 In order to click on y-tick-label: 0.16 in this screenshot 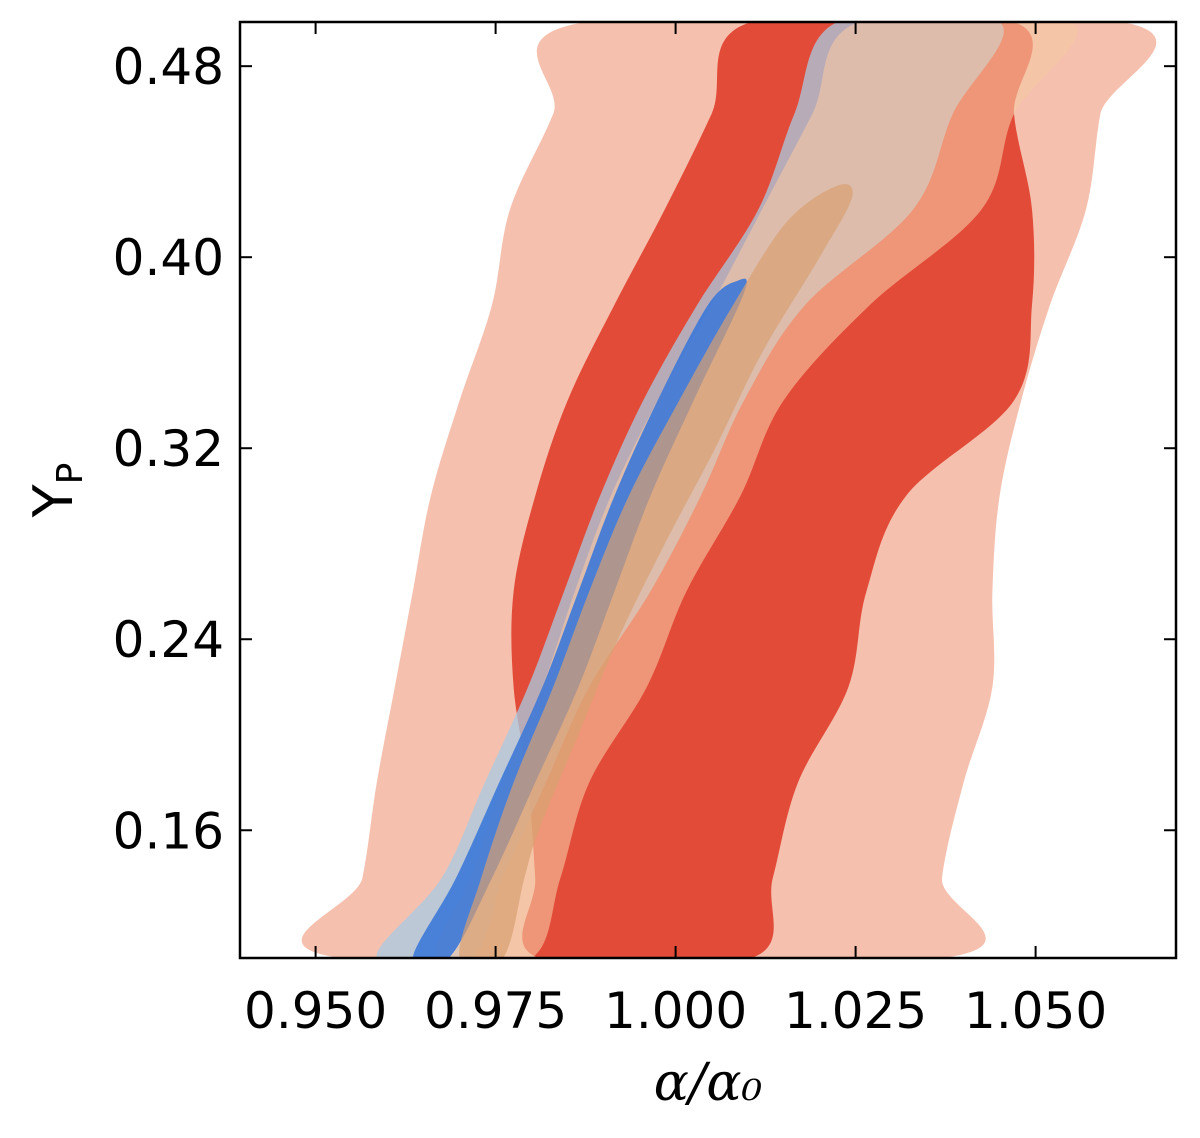, I will do `click(168, 831)`.